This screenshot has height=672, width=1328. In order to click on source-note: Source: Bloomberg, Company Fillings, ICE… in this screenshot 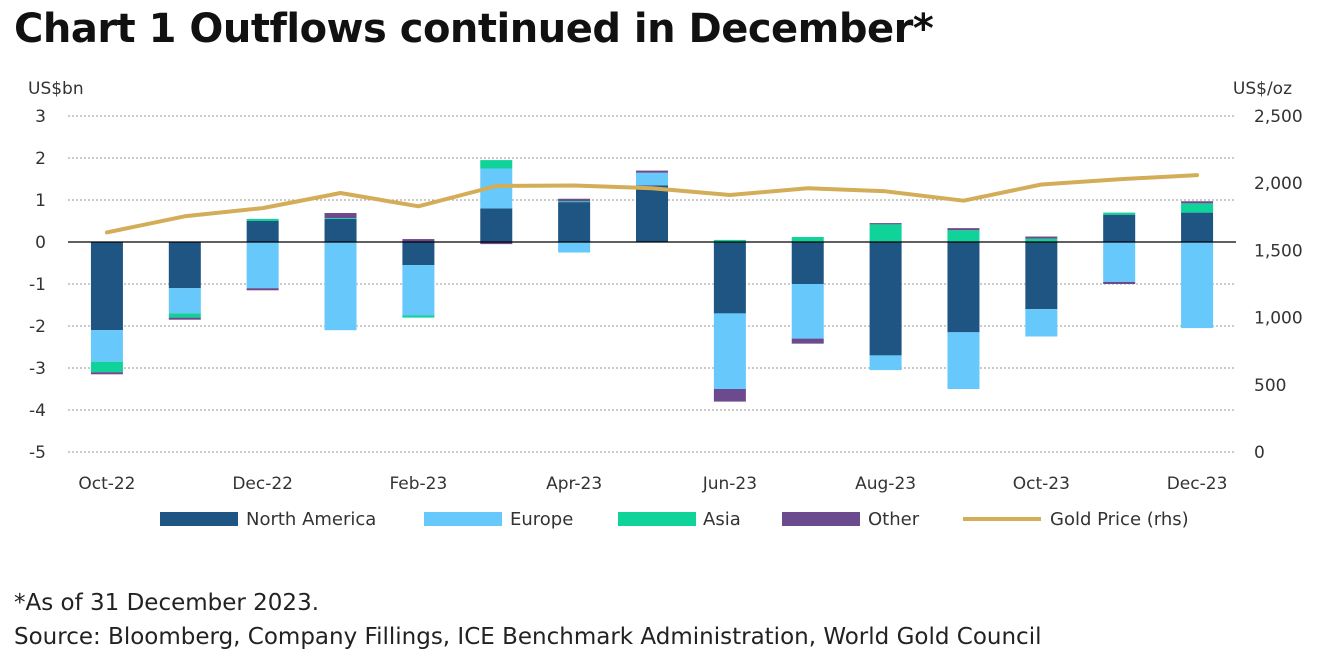, I will do `click(528, 637)`.